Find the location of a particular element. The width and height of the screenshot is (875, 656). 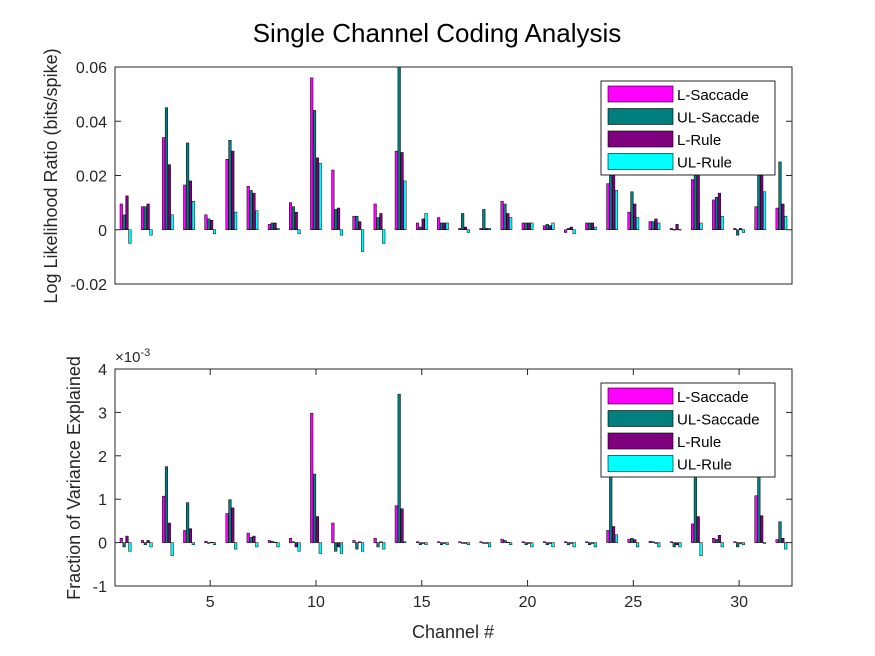

bar-l-rule-ch15 is located at coordinates (423, 224).